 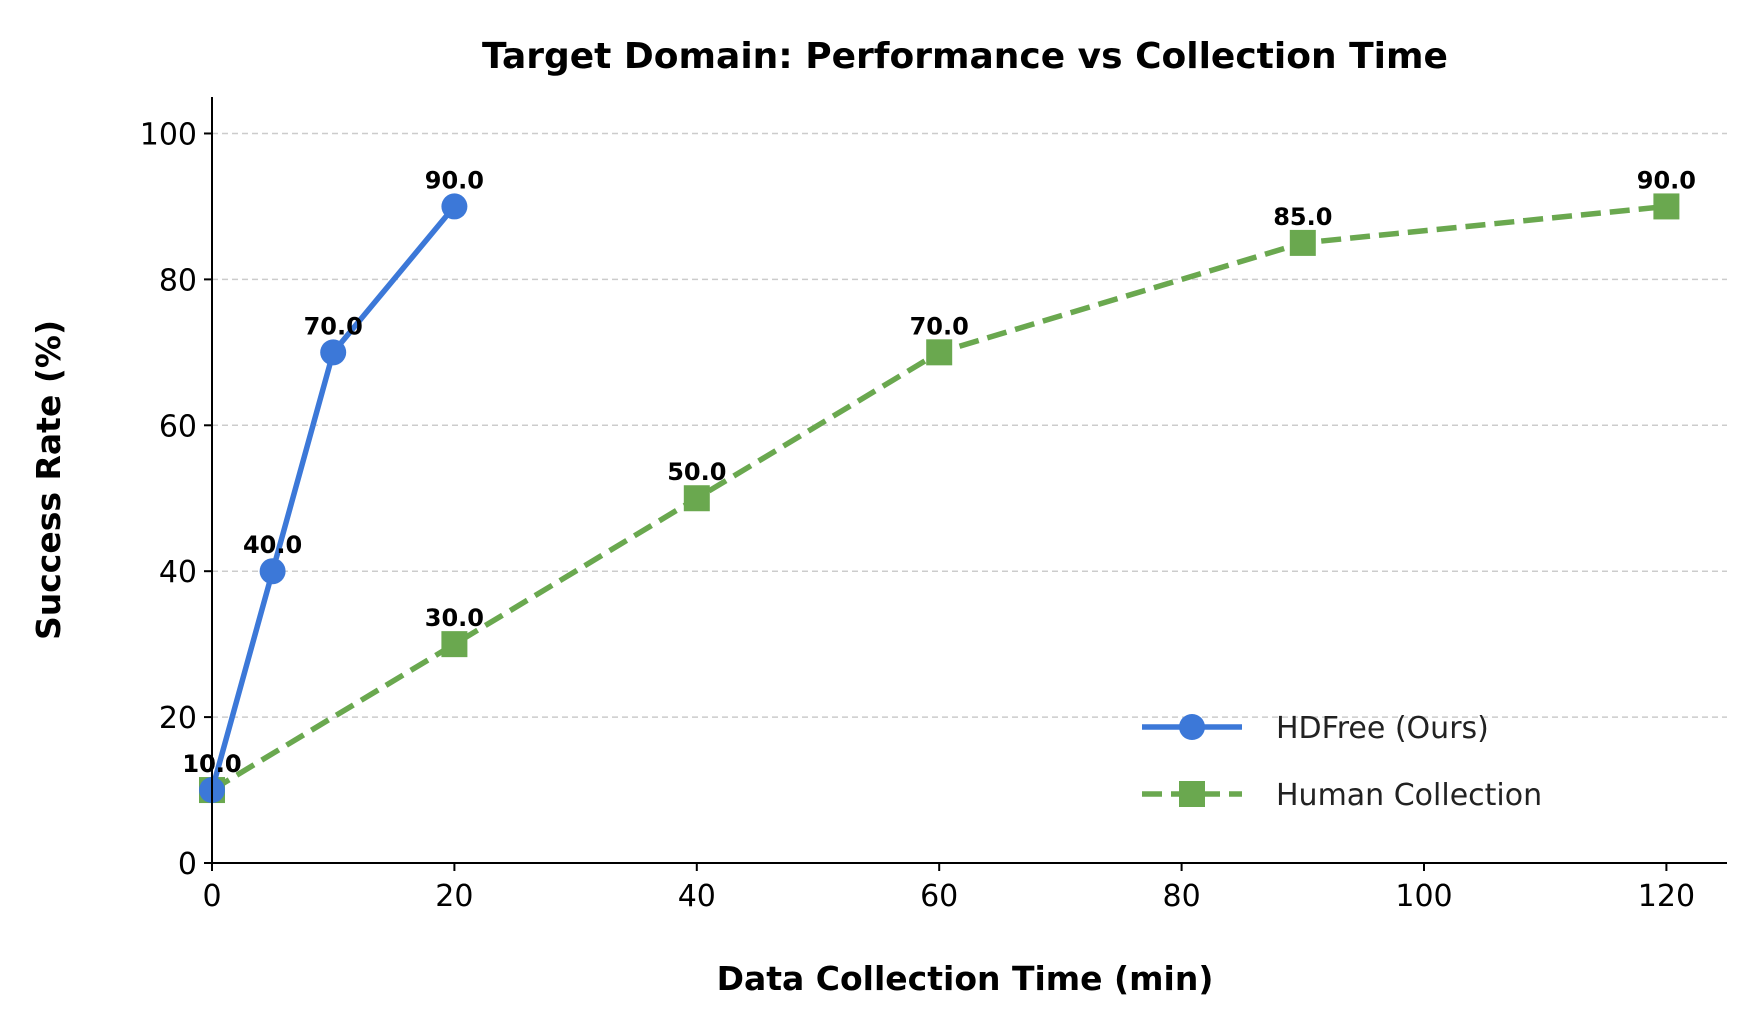 I want to click on x-tick-label-60: 60, so click(x=939, y=896).